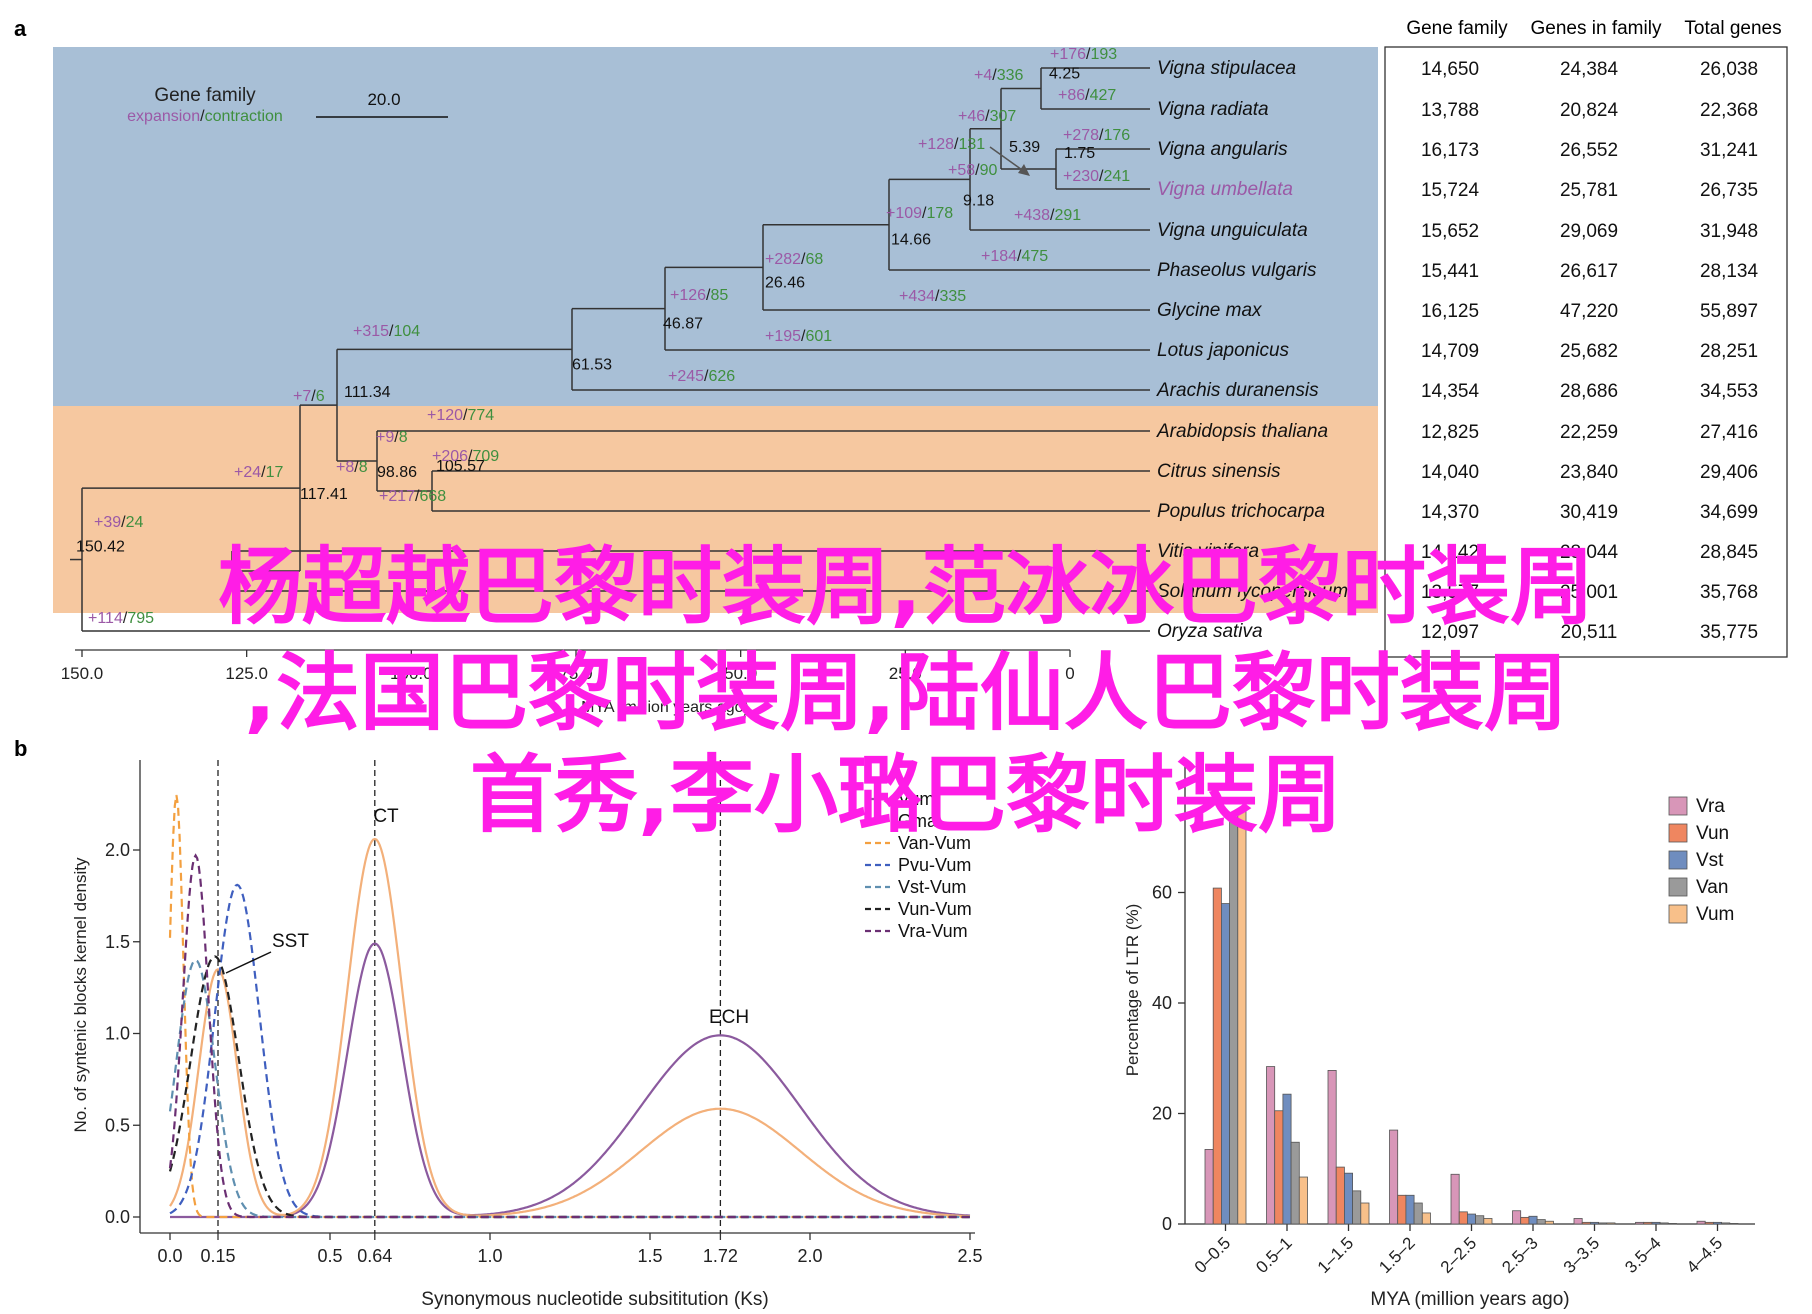 This screenshot has height=1314, width=1812. I want to click on overlay-text-line-2: ,法国巴黎时装周,陆仙人巴黎时装周, so click(906, 693).